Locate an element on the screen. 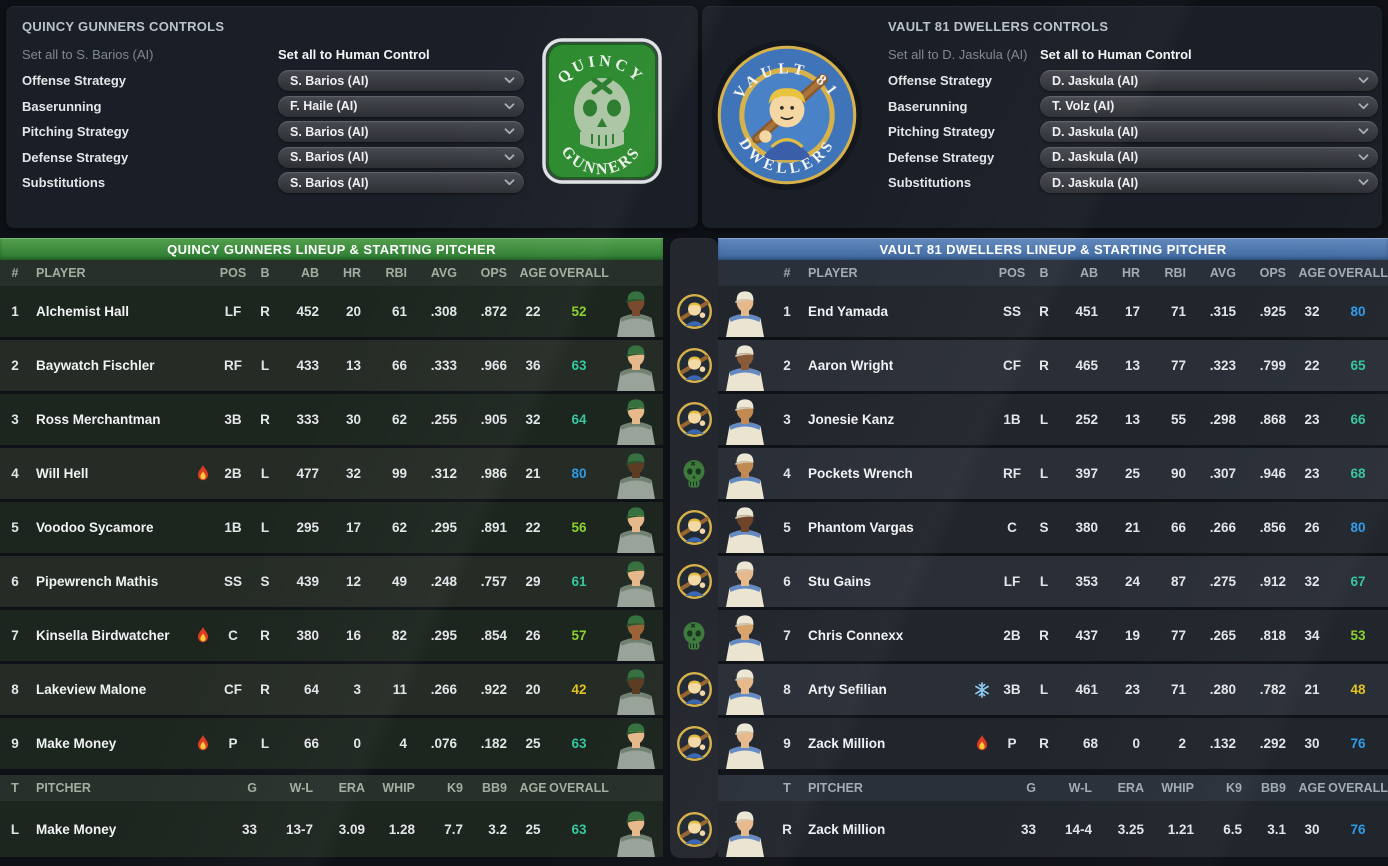  pitching-strategy-dropdown: S. Barios (AI) is located at coordinates (401, 132).